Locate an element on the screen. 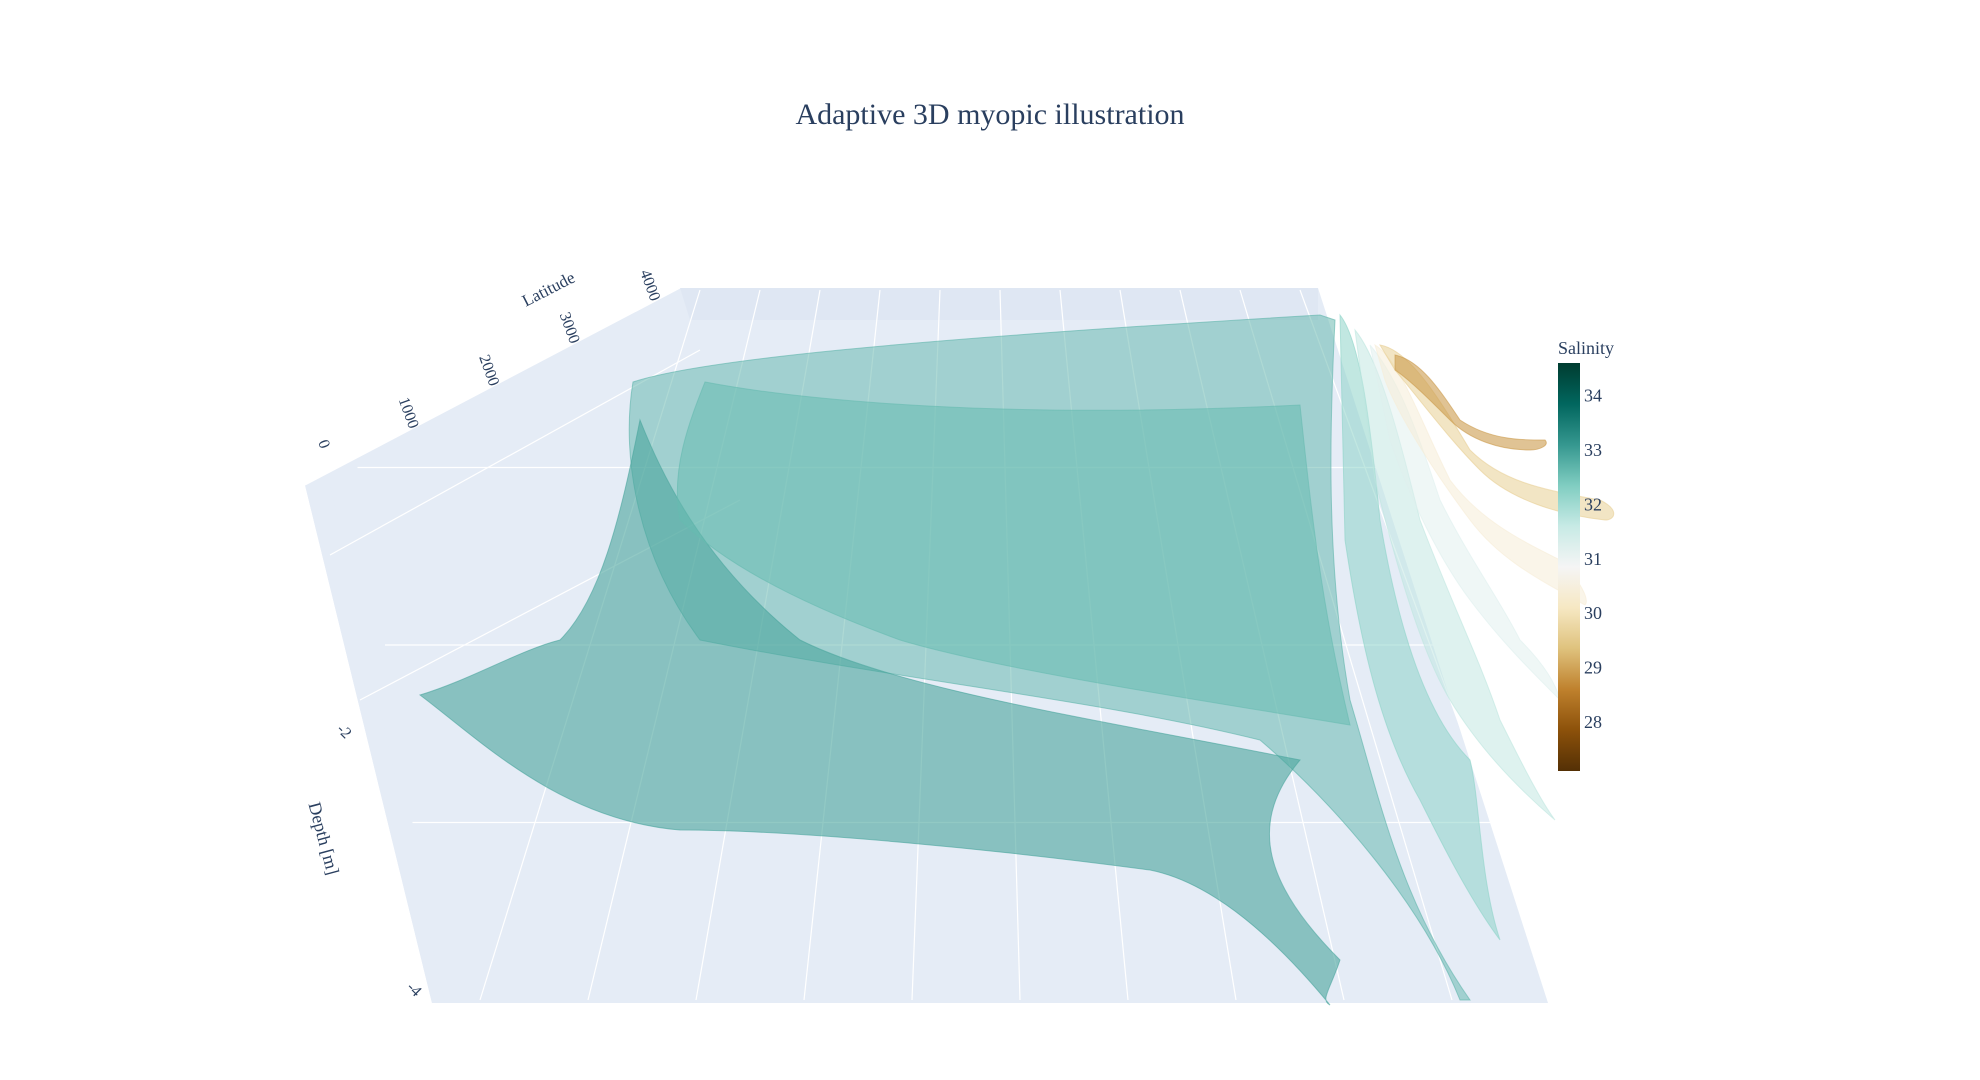 This screenshot has width=1980, height=1080. colorbar-tick-label: 33 is located at coordinates (1593, 450).